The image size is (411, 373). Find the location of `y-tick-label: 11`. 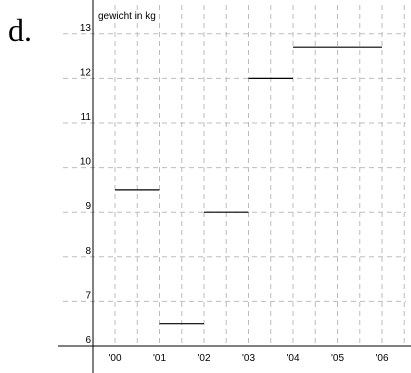

y-tick-label: 11 is located at coordinates (86, 117).